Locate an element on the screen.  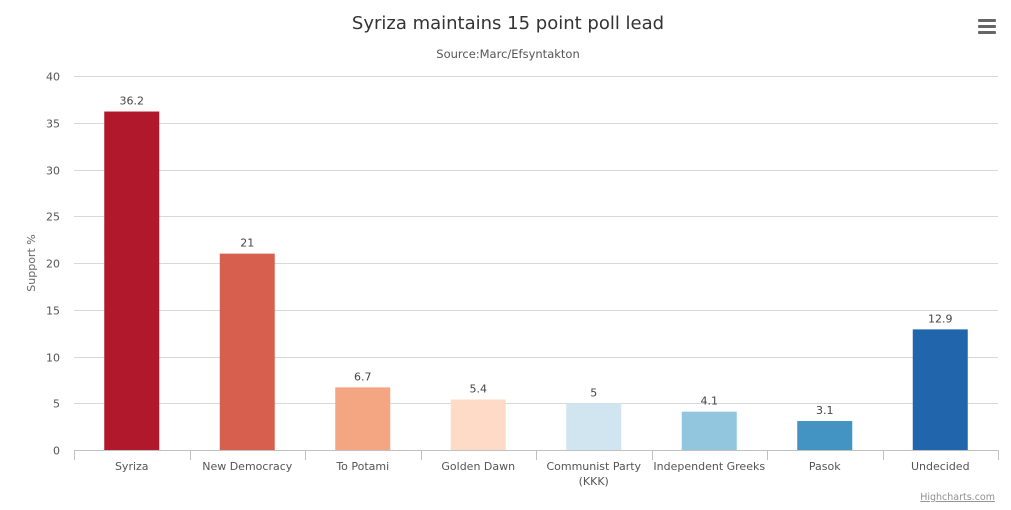
y-tick-label: 20 is located at coordinates (53, 264).